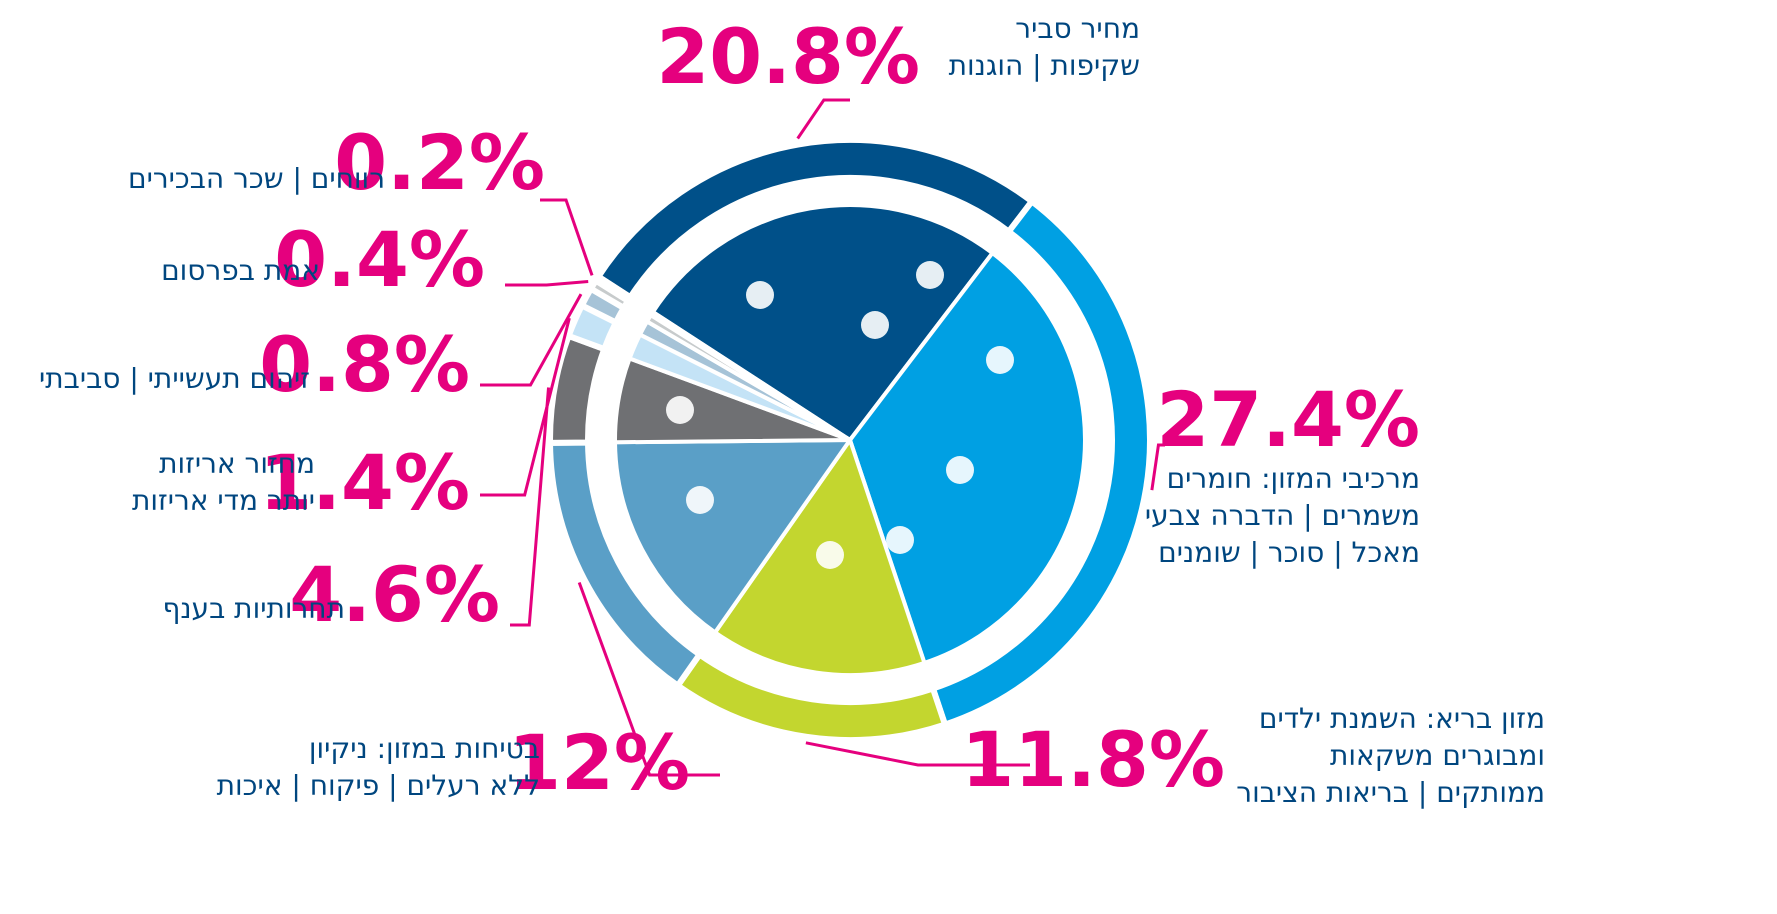 The width and height of the screenshot is (1777, 914). I want to click on value-label: 0.4%, so click(379, 259).